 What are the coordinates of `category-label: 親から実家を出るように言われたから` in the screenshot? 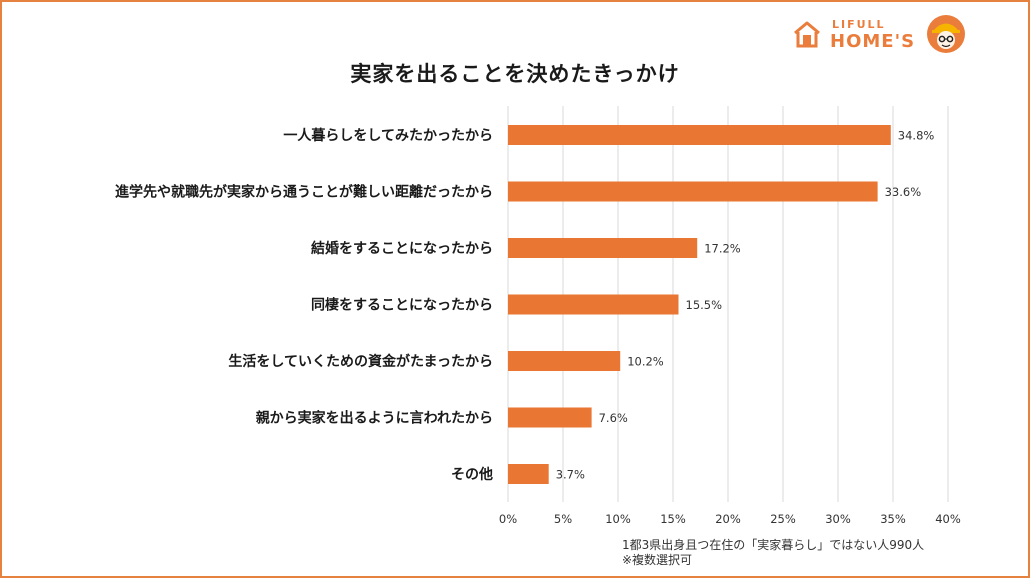 It's located at (374, 418).